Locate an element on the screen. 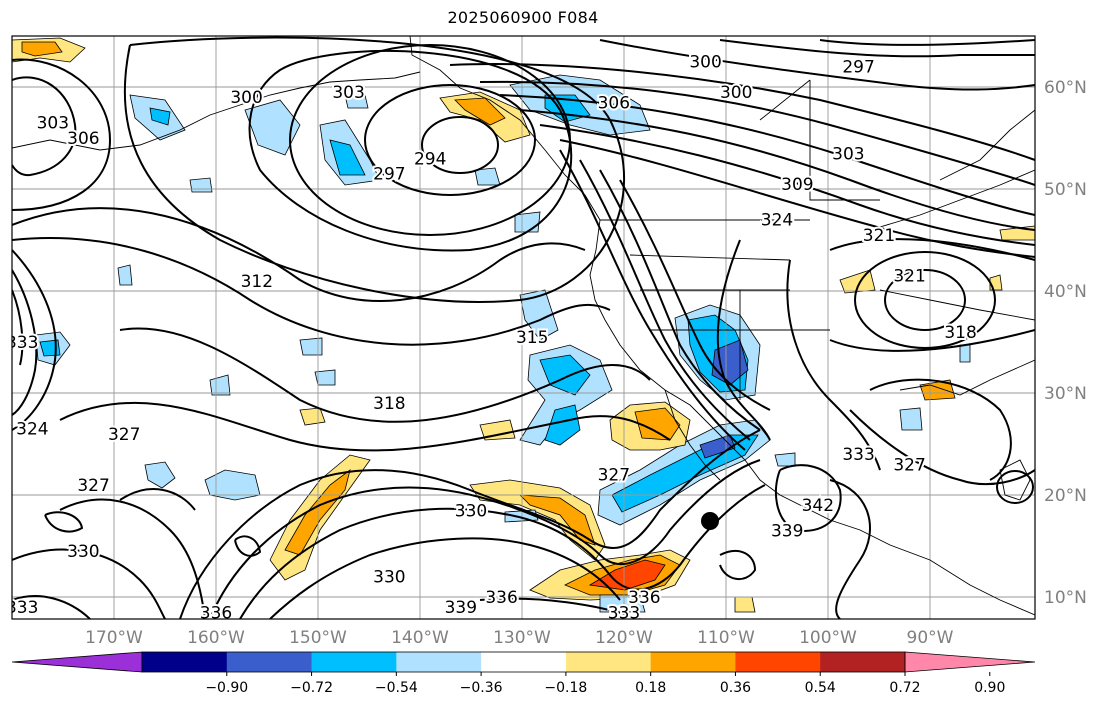  lon-label: 170°W is located at coordinates (114, 638).